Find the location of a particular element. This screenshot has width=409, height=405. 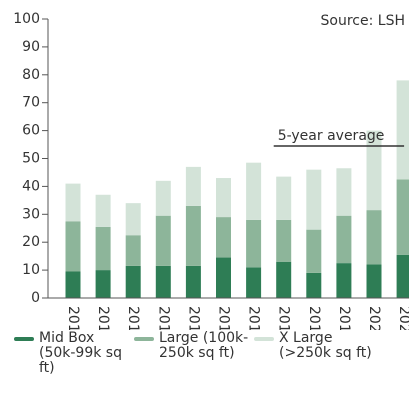

y-tick-label: 40 is located at coordinates (31, 186).